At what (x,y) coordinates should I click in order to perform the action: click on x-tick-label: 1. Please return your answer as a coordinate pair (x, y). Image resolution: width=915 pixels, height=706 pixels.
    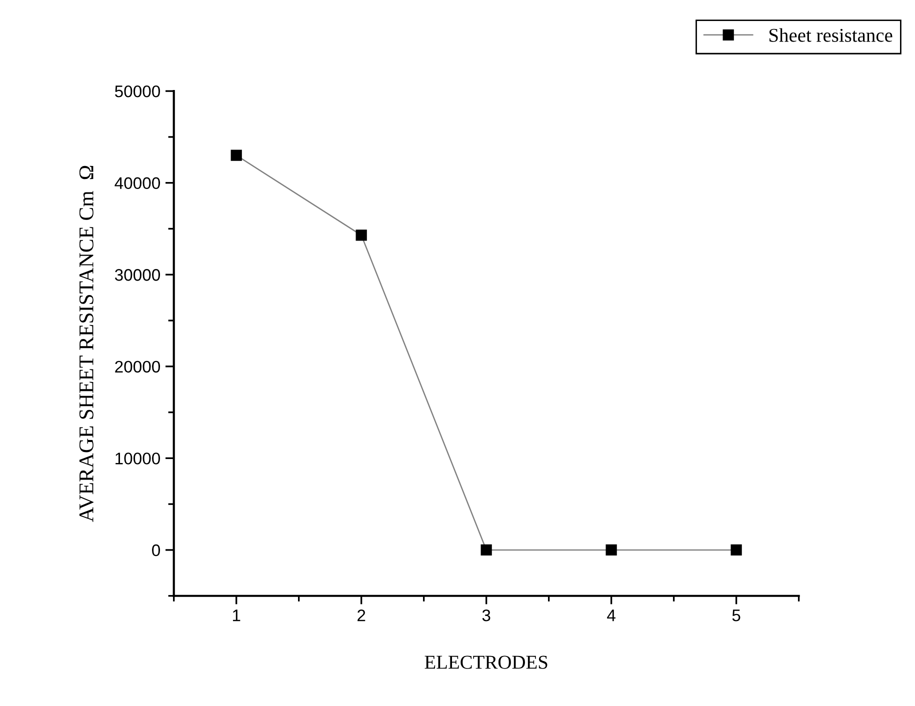
    Looking at the image, I should click on (236, 616).